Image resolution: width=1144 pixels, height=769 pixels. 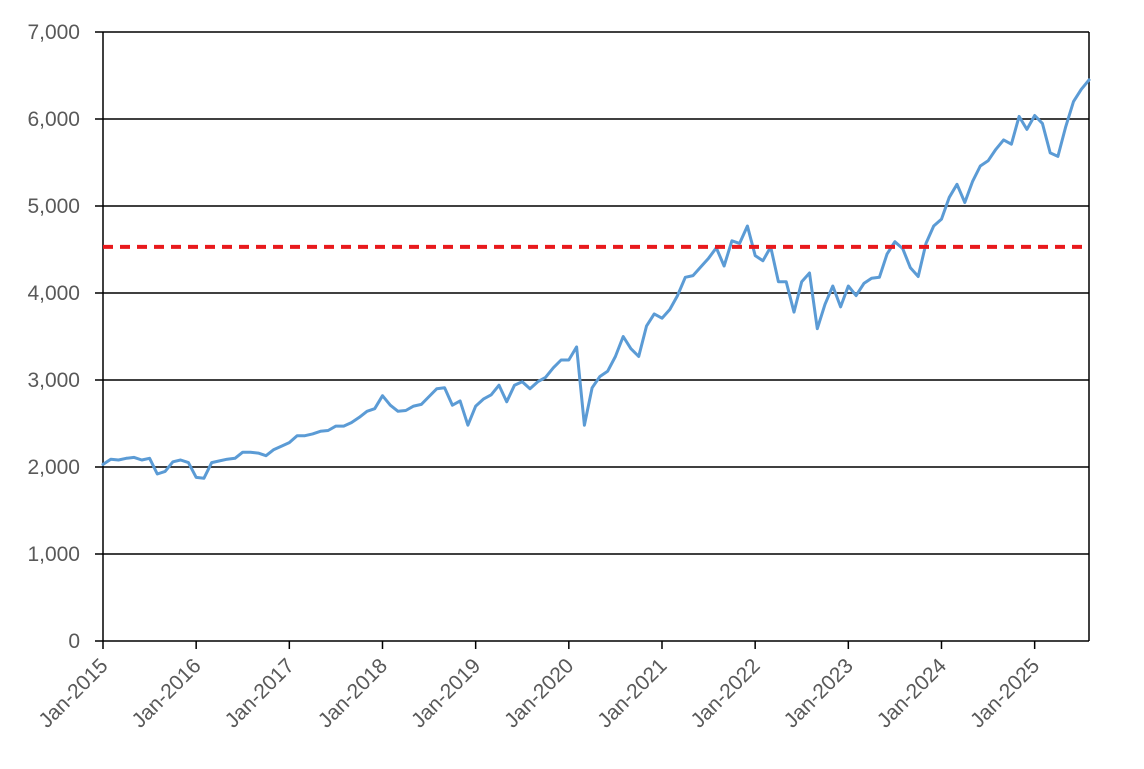 What do you see at coordinates (912, 693) in the screenshot?
I see `x-tick-label: Jan-2024` at bounding box center [912, 693].